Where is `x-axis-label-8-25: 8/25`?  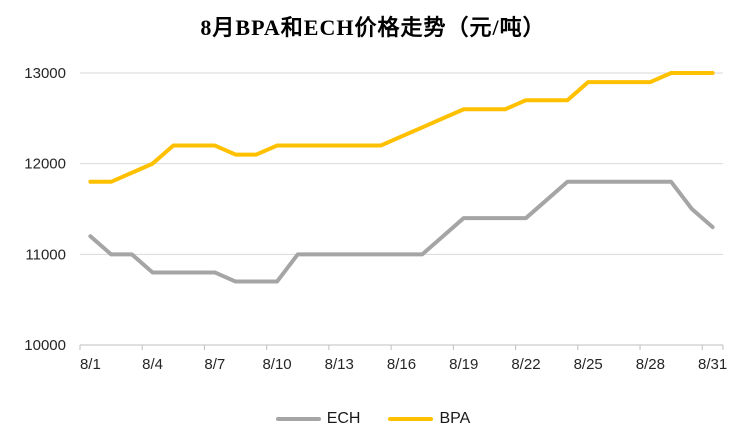
x-axis-label-8-25: 8/25 is located at coordinates (588, 364).